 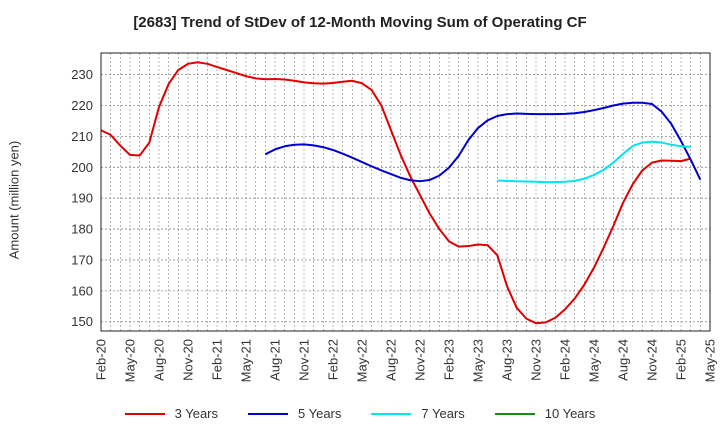 What do you see at coordinates (507, 360) in the screenshot?
I see `x-tick-label: Aug-23` at bounding box center [507, 360].